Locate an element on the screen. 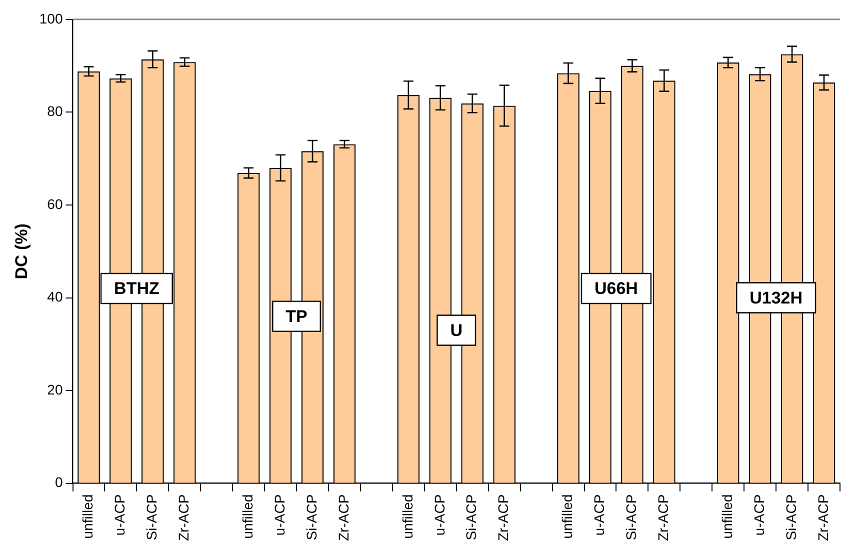 Image resolution: width=854 pixels, height=552 pixels. y-tick-label: 80 is located at coordinates (55, 111).